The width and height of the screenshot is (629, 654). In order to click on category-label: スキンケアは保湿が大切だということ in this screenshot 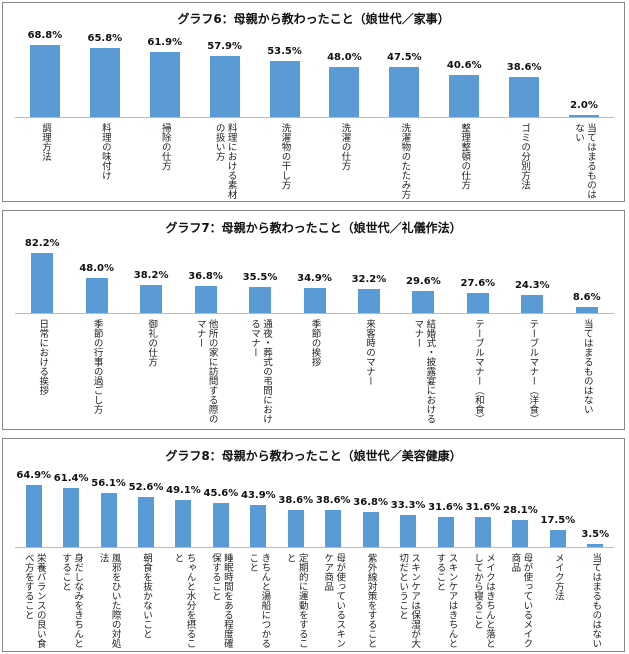, I will do `click(409, 600)`.